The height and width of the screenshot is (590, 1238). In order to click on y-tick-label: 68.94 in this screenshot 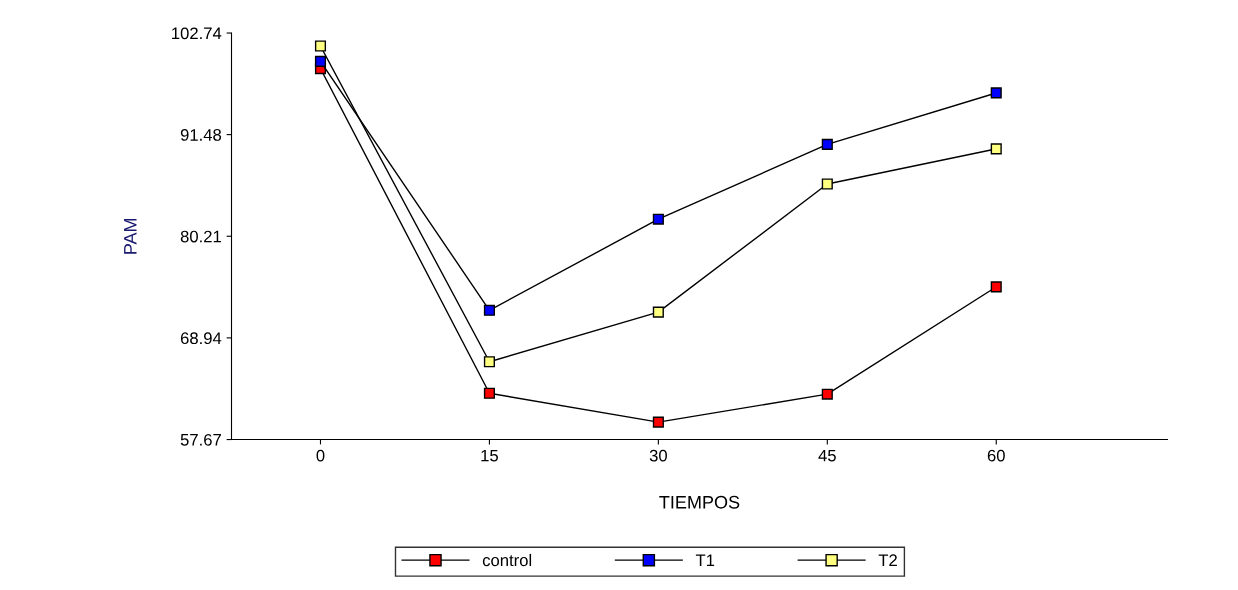, I will do `click(201, 338)`.